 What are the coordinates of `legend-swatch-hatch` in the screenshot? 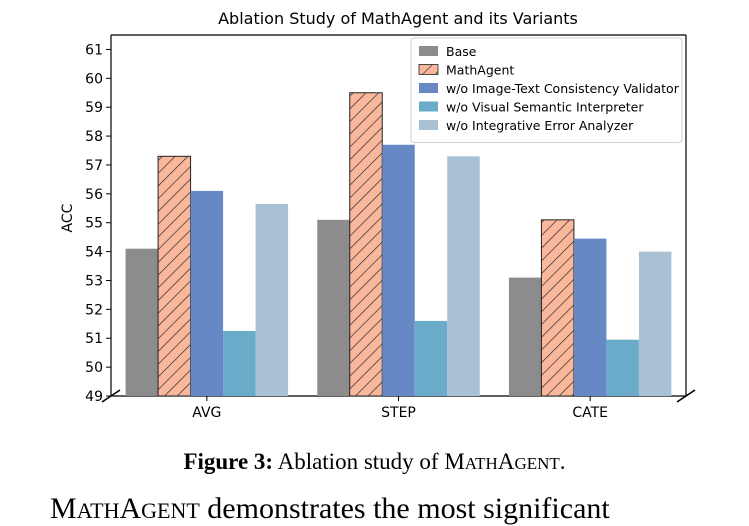 It's located at (428, 69).